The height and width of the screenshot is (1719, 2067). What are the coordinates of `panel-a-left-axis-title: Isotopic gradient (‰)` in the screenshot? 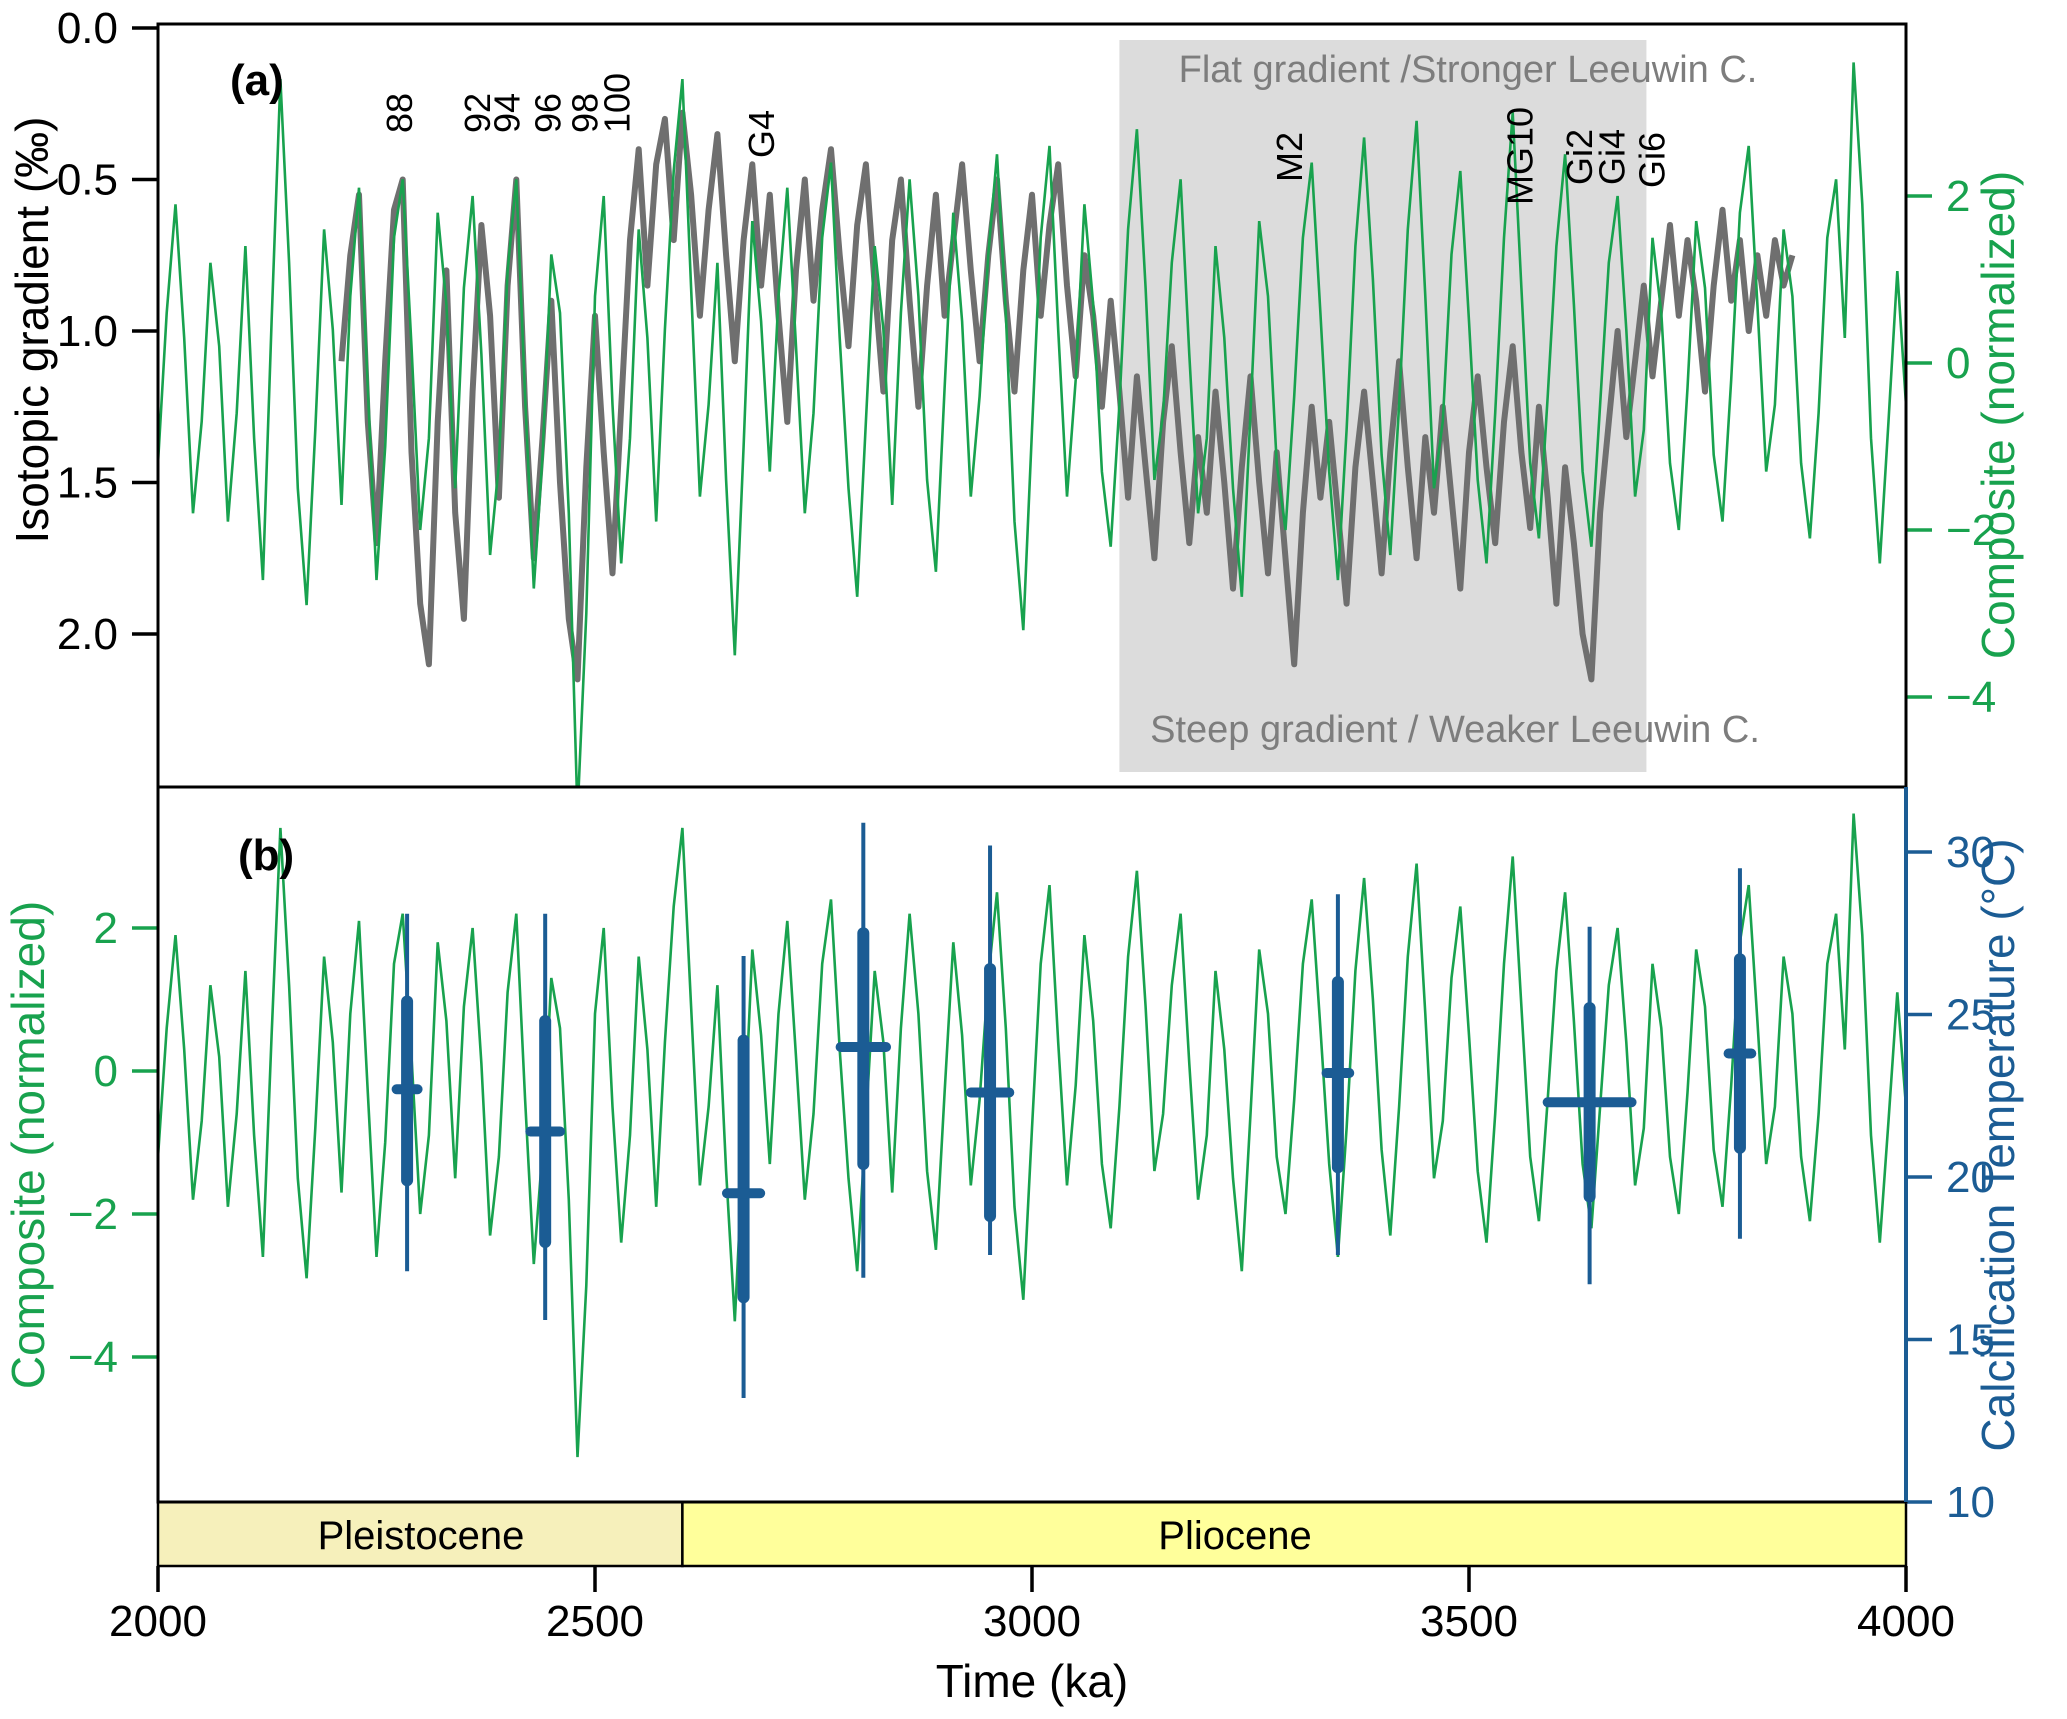 It's located at (32, 330).